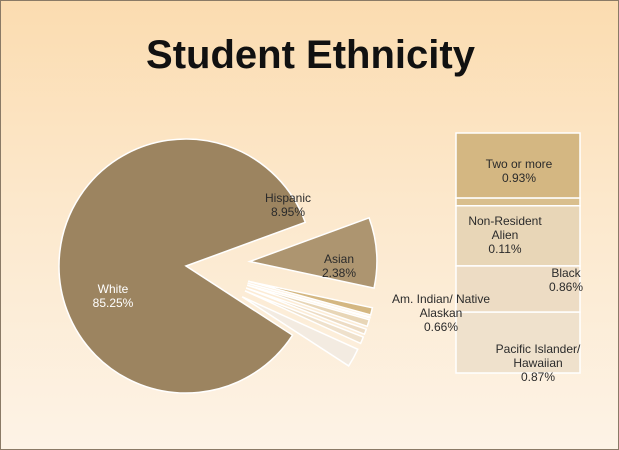 Image resolution: width=619 pixels, height=450 pixels. I want to click on pie-slice-non-resident-alien, so click(309, 300).